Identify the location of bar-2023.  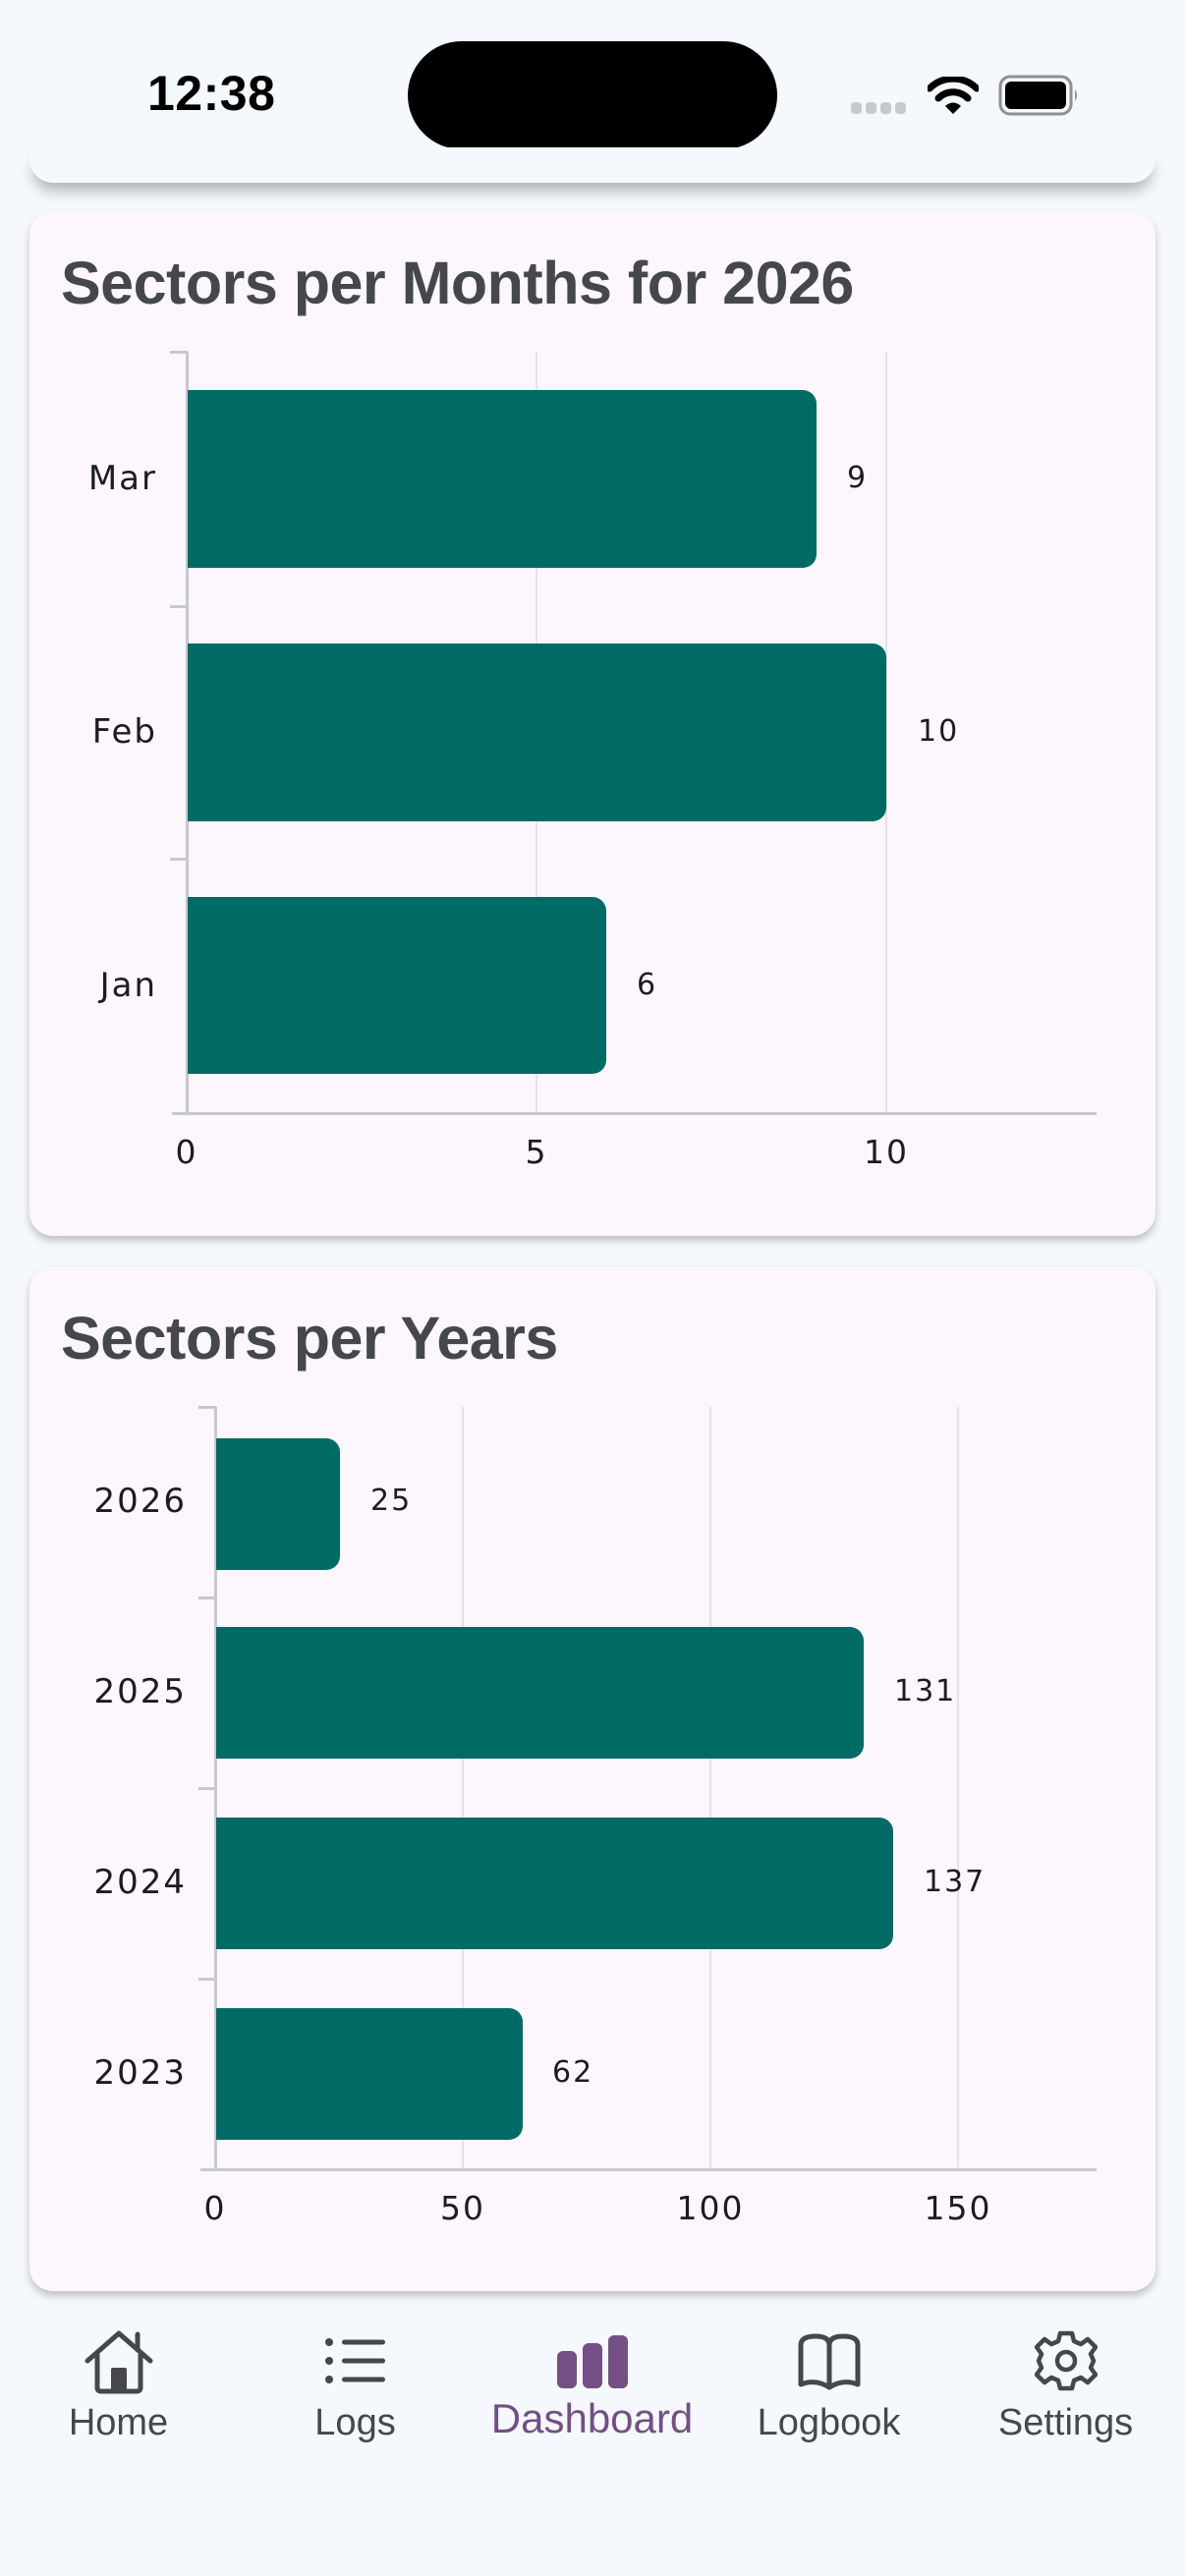
(370, 2074).